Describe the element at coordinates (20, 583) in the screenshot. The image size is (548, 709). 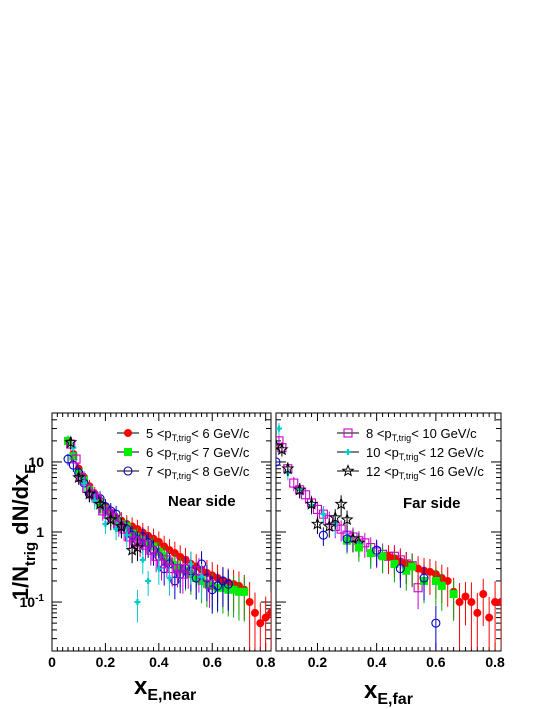
I see `y-axis-title-main: 1/N` at that location.